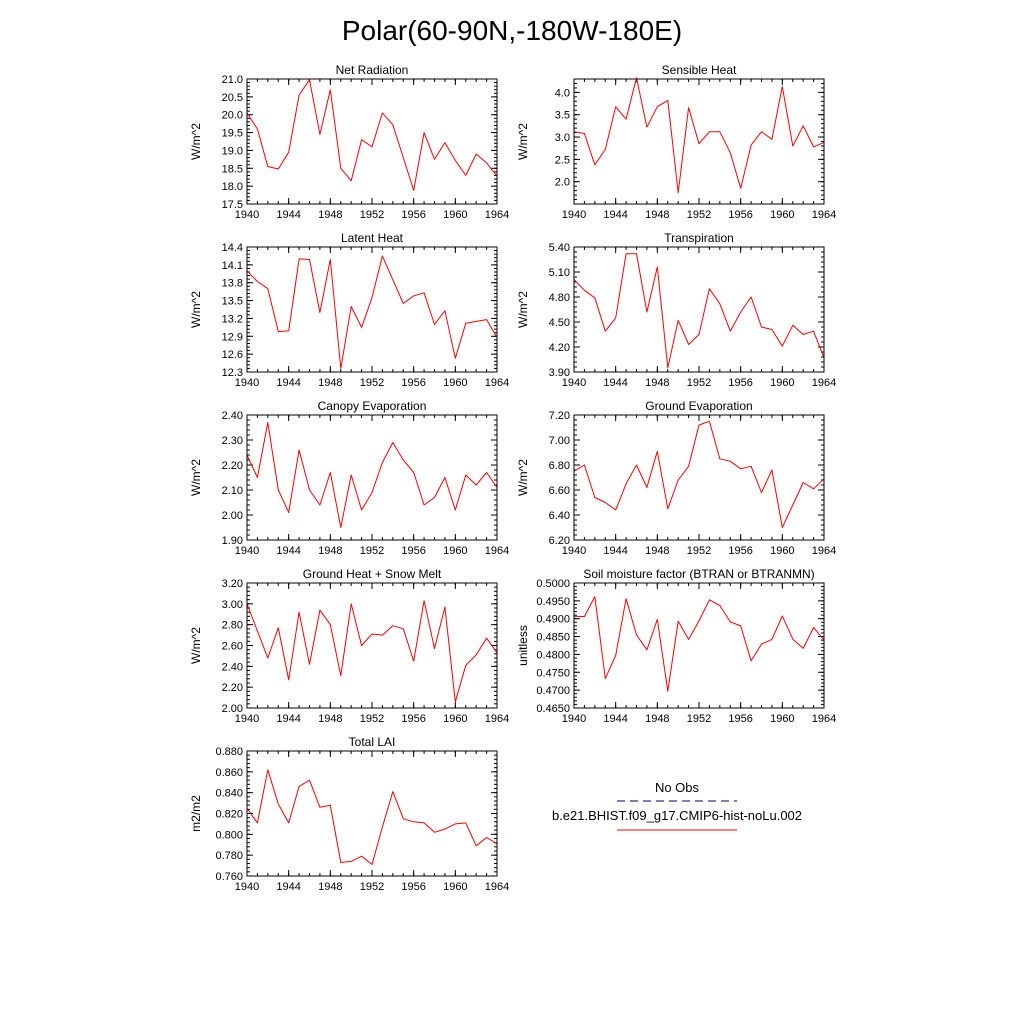 The height and width of the screenshot is (1024, 1024). I want to click on panel-title: Transpiration, so click(699, 238).